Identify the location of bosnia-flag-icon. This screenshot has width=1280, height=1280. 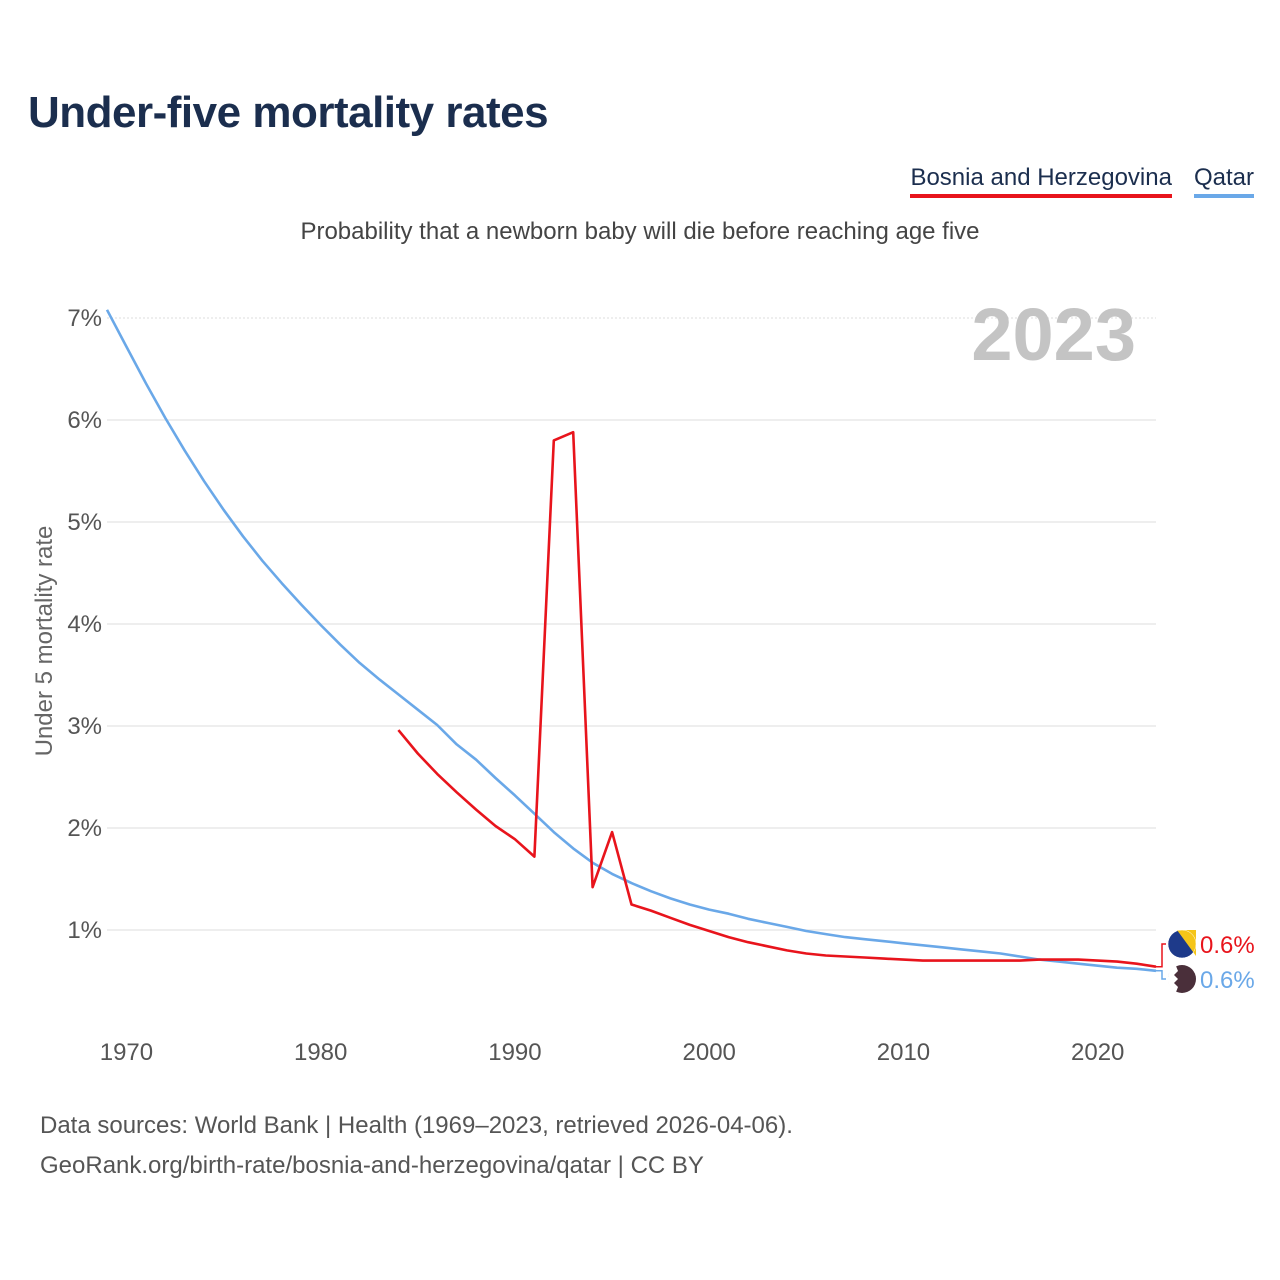
(1182, 944).